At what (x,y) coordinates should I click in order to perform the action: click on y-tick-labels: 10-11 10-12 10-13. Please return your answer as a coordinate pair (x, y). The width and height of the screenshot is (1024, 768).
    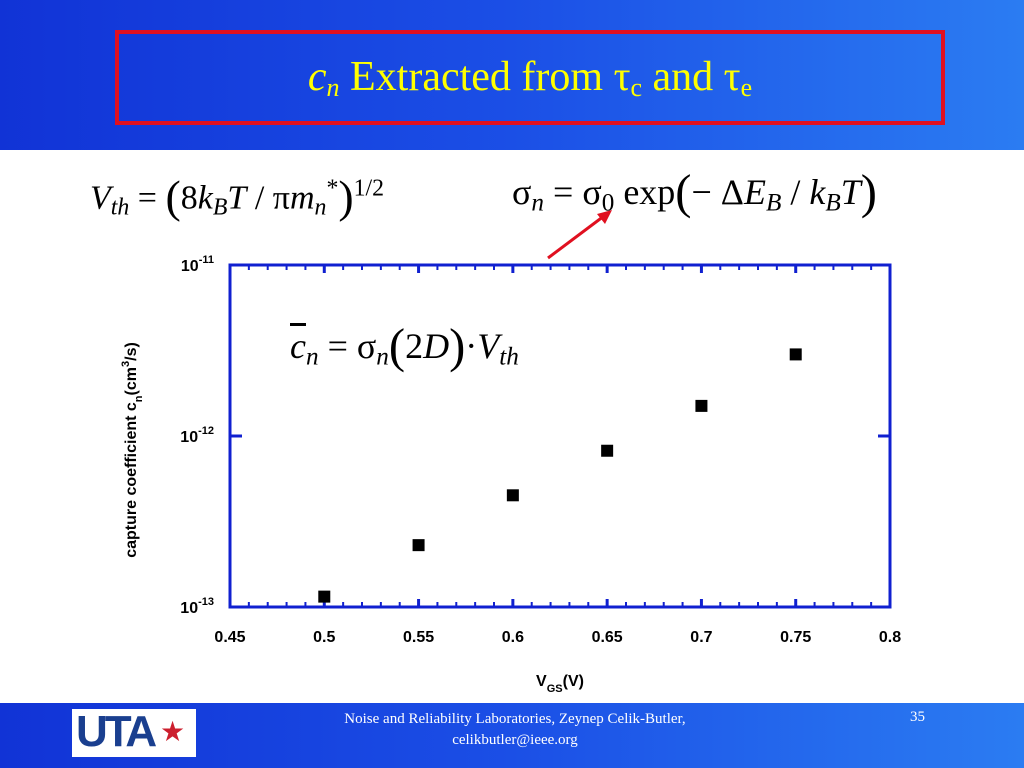
    Looking at the image, I should click on (197, 435).